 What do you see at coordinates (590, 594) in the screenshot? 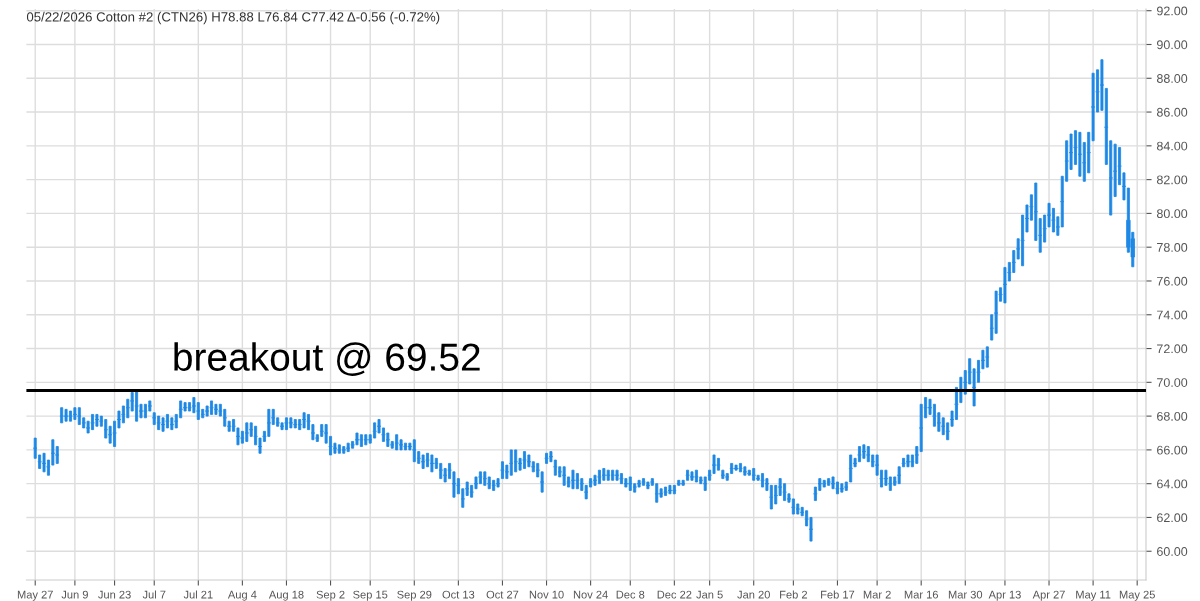
I see `x-tick-label: Nov 24` at bounding box center [590, 594].